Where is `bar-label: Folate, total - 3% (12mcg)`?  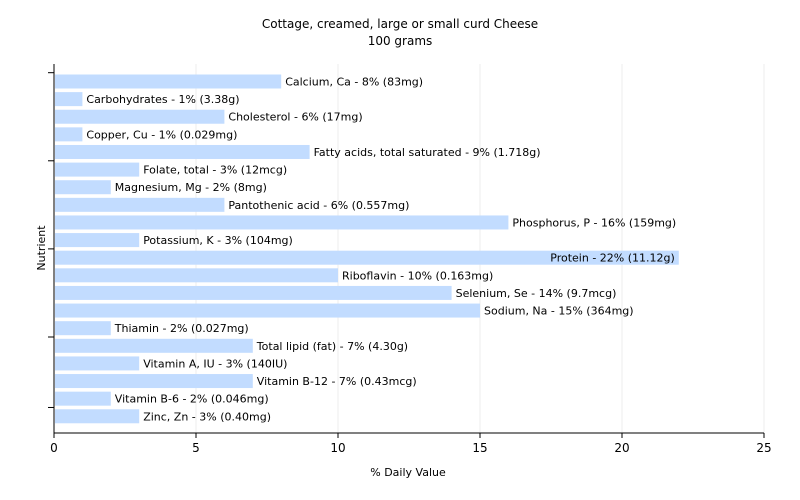 bar-label: Folate, total - 3% (12mcg) is located at coordinates (215, 170).